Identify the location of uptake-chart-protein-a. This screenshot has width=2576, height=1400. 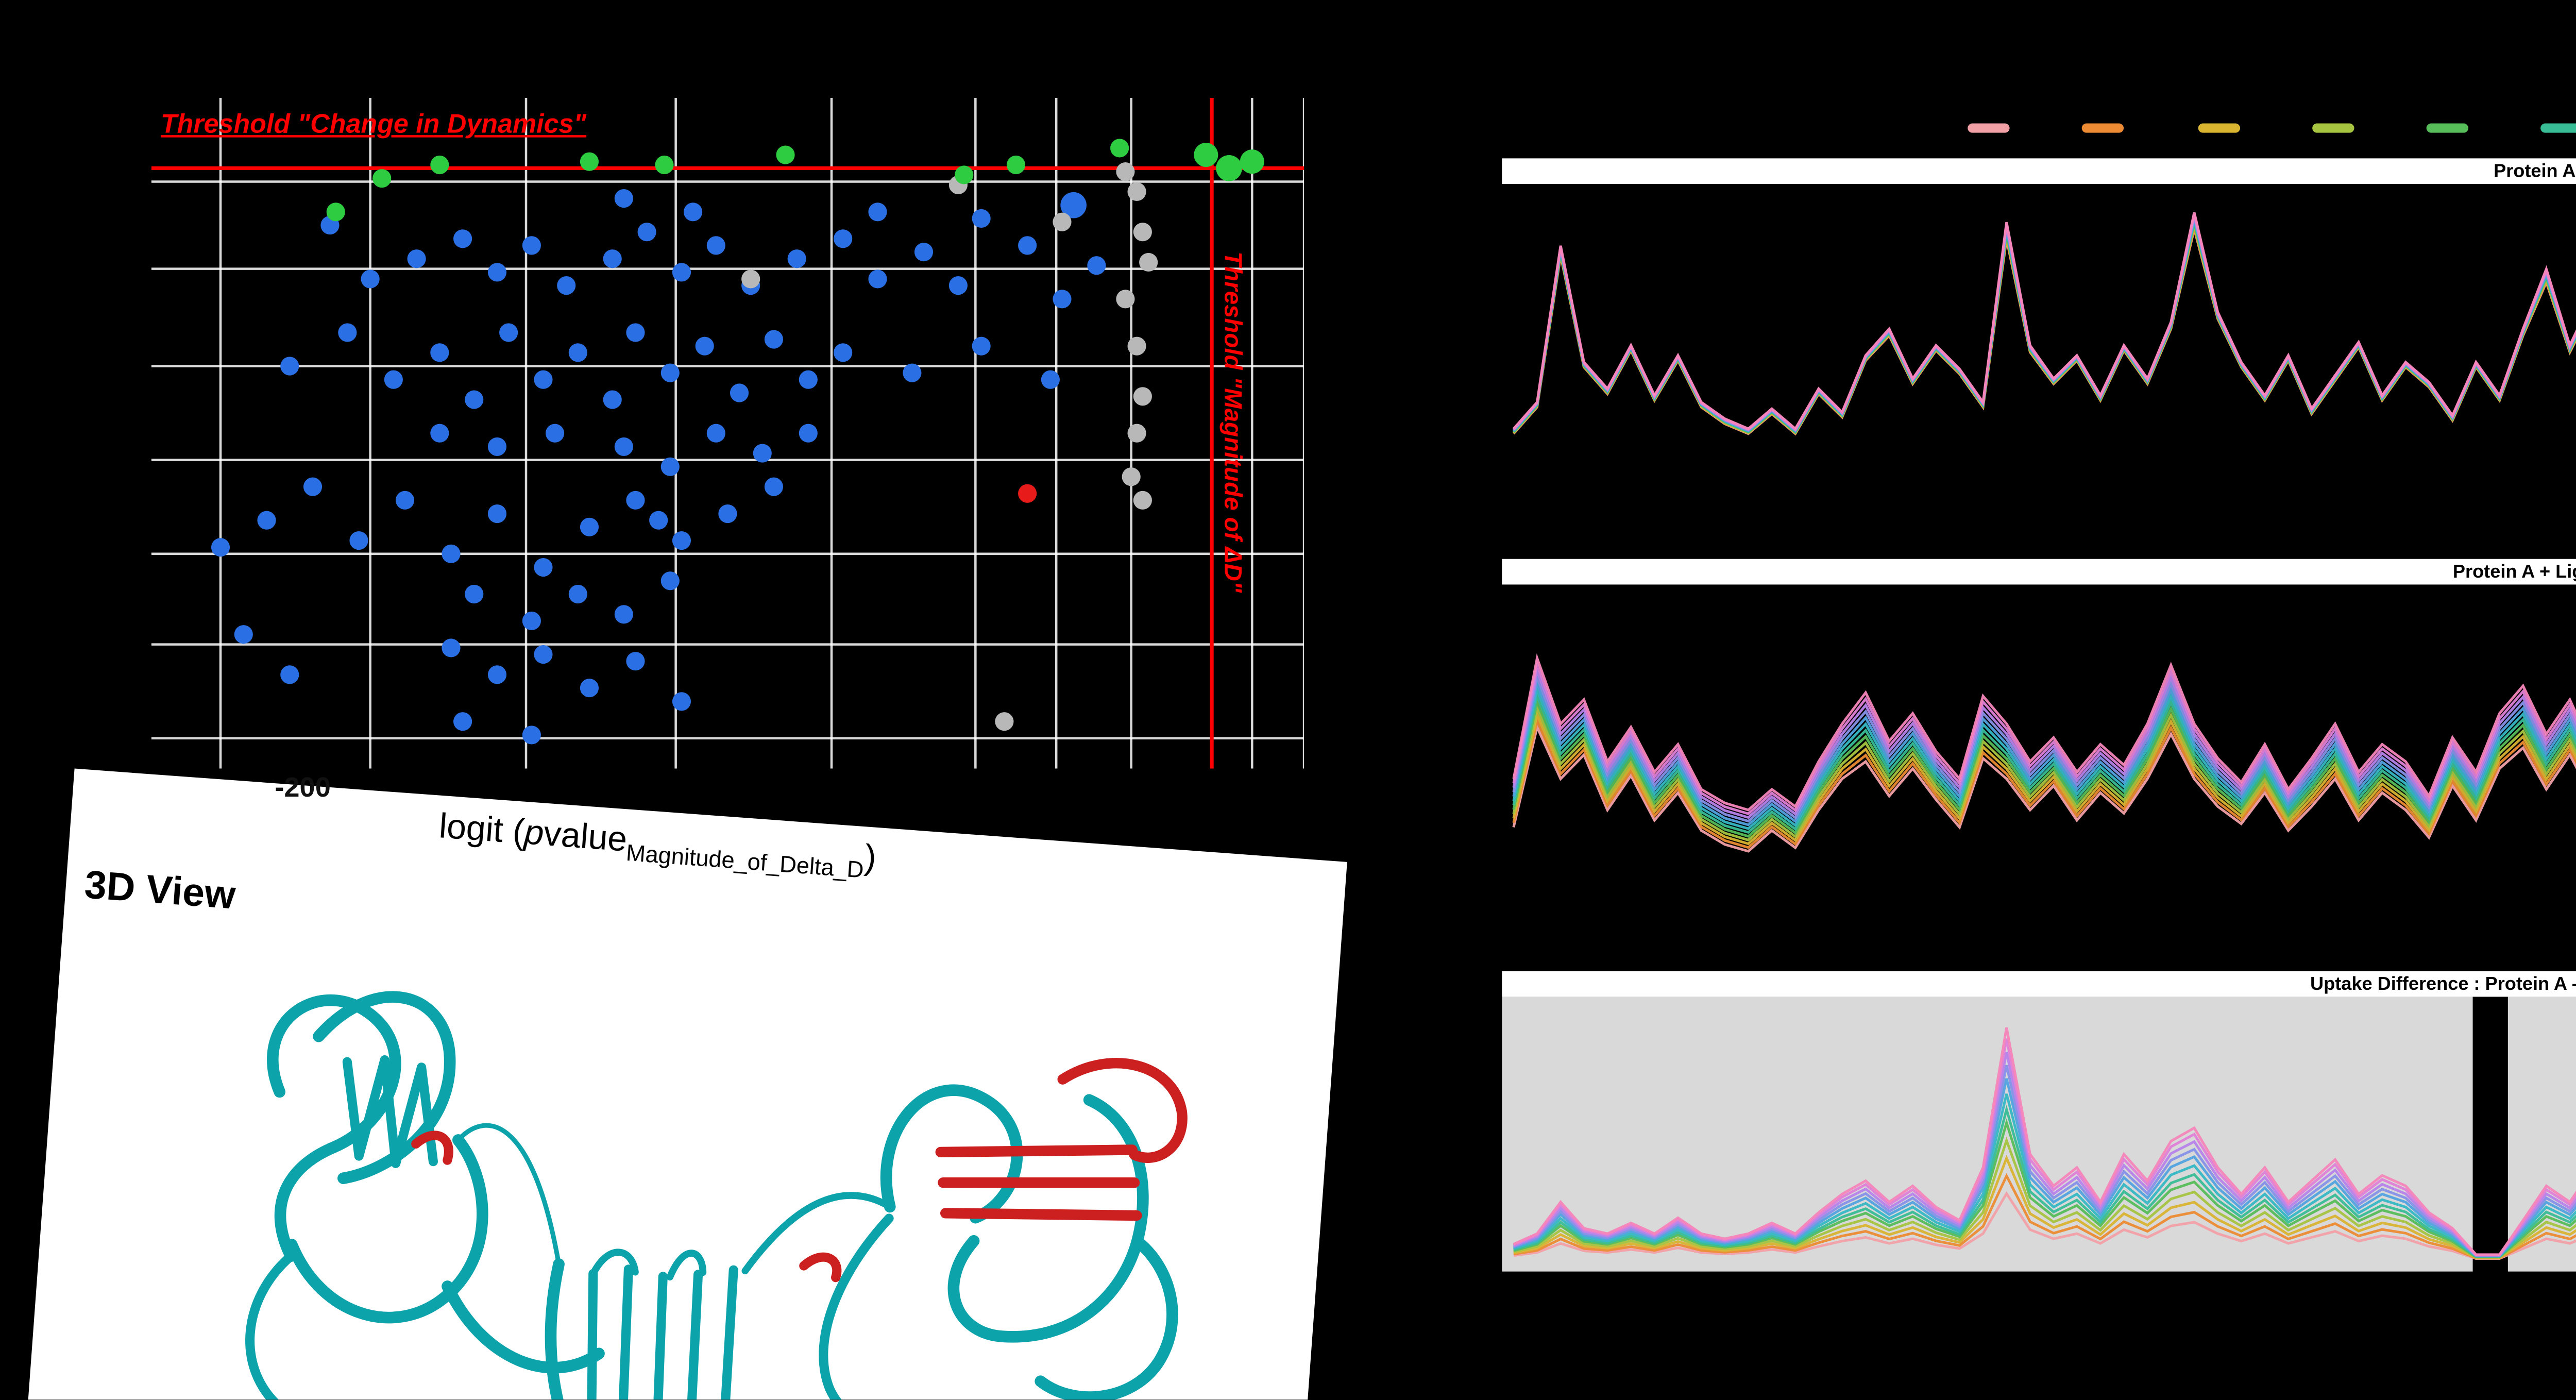
(2039, 362).